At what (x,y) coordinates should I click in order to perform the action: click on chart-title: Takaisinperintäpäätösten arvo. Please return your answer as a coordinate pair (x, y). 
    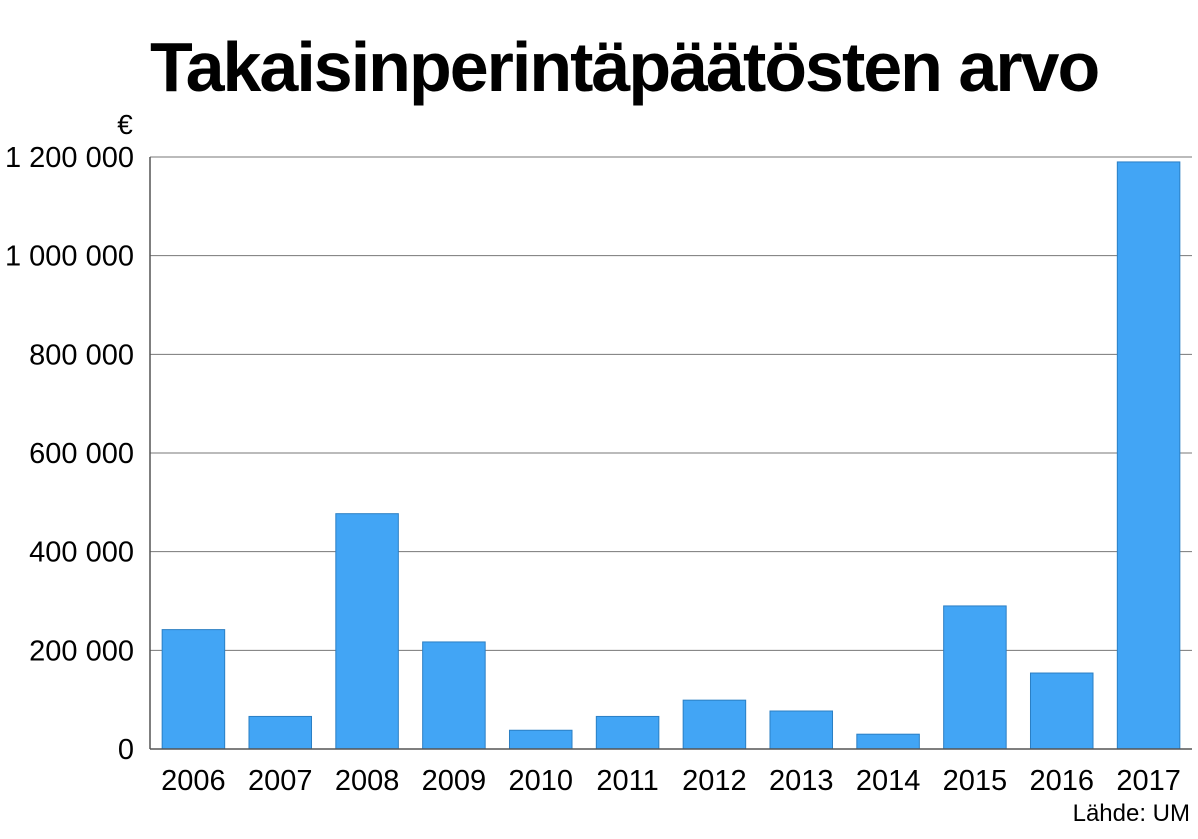
    Looking at the image, I should click on (625, 67).